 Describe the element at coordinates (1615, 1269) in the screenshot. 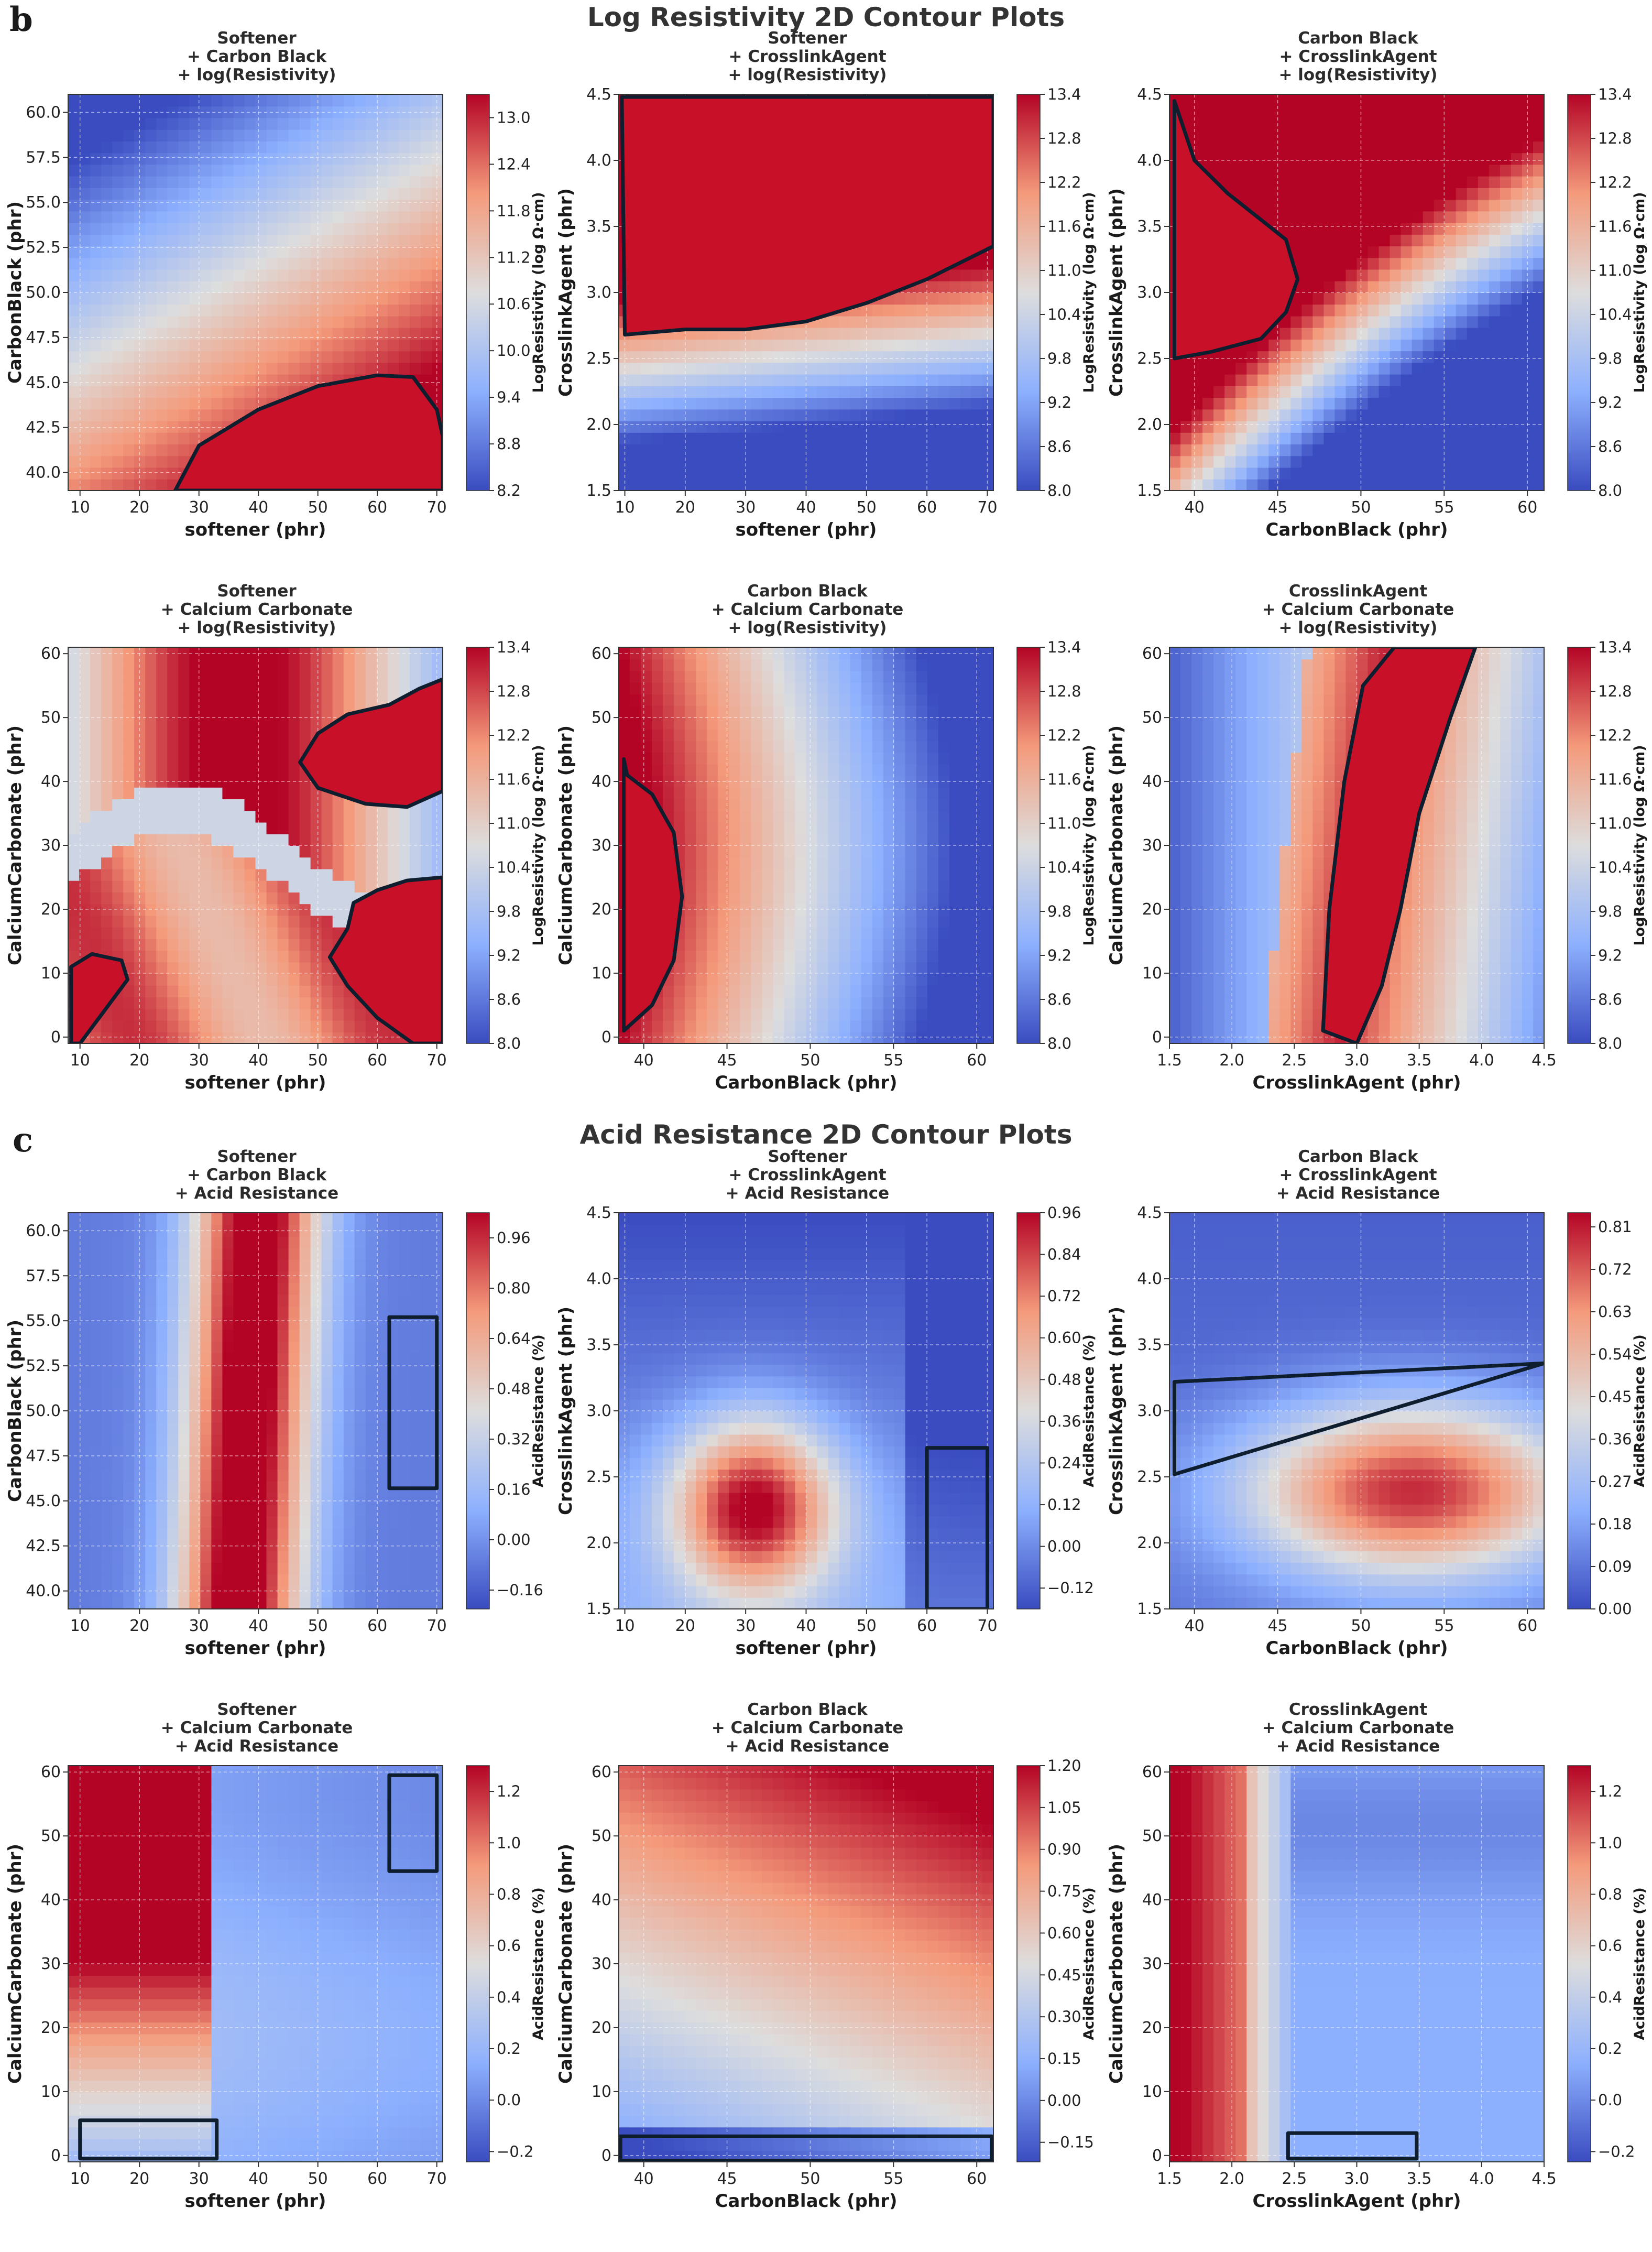

I see `colorbar-tick-label: 0.72` at that location.